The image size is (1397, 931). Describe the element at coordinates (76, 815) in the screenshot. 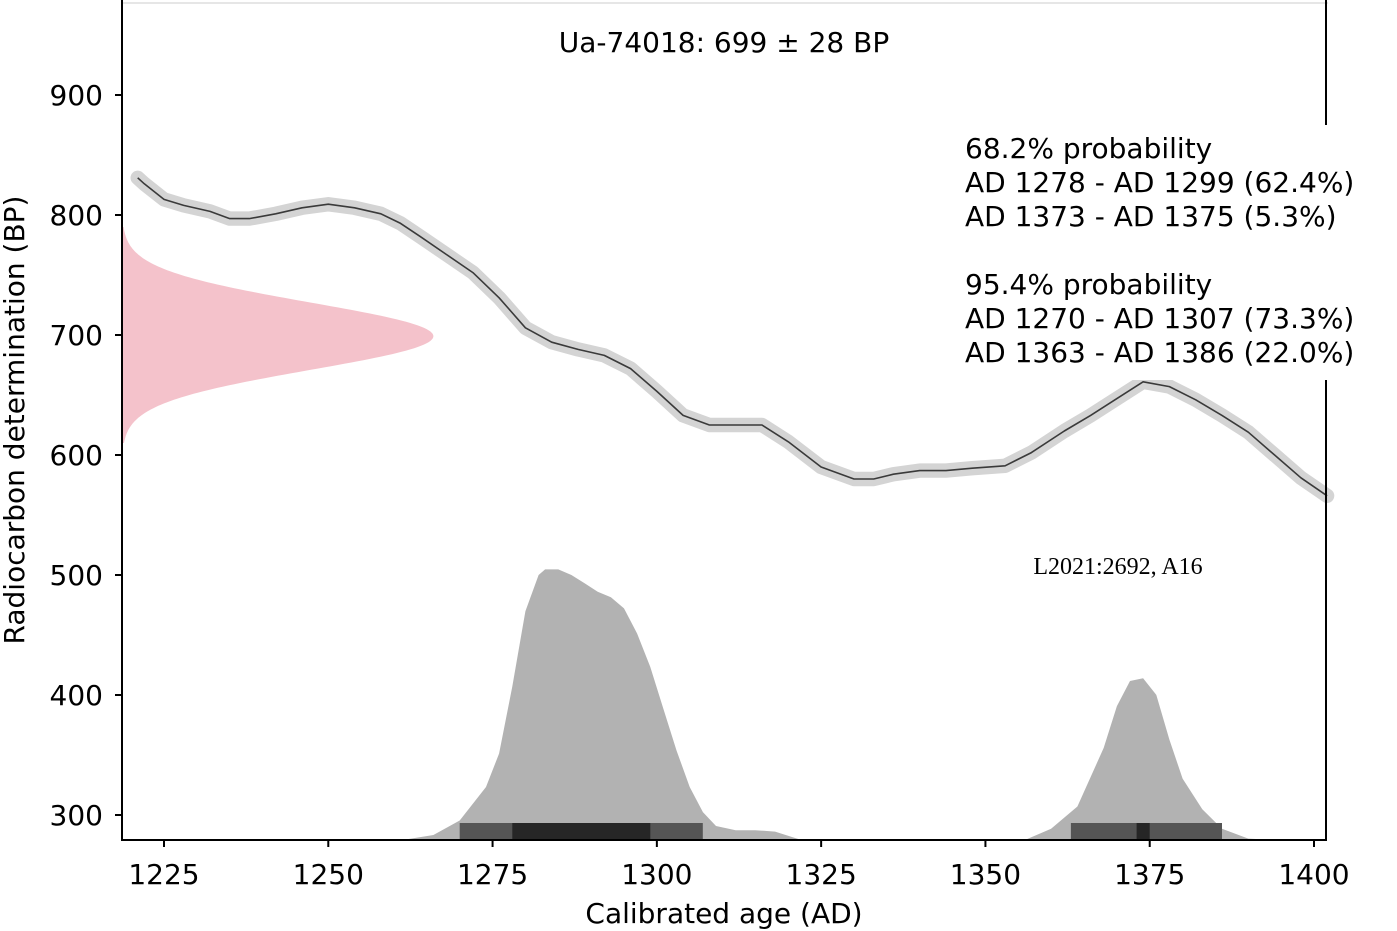

I see `y-tick-label: 300` at that location.